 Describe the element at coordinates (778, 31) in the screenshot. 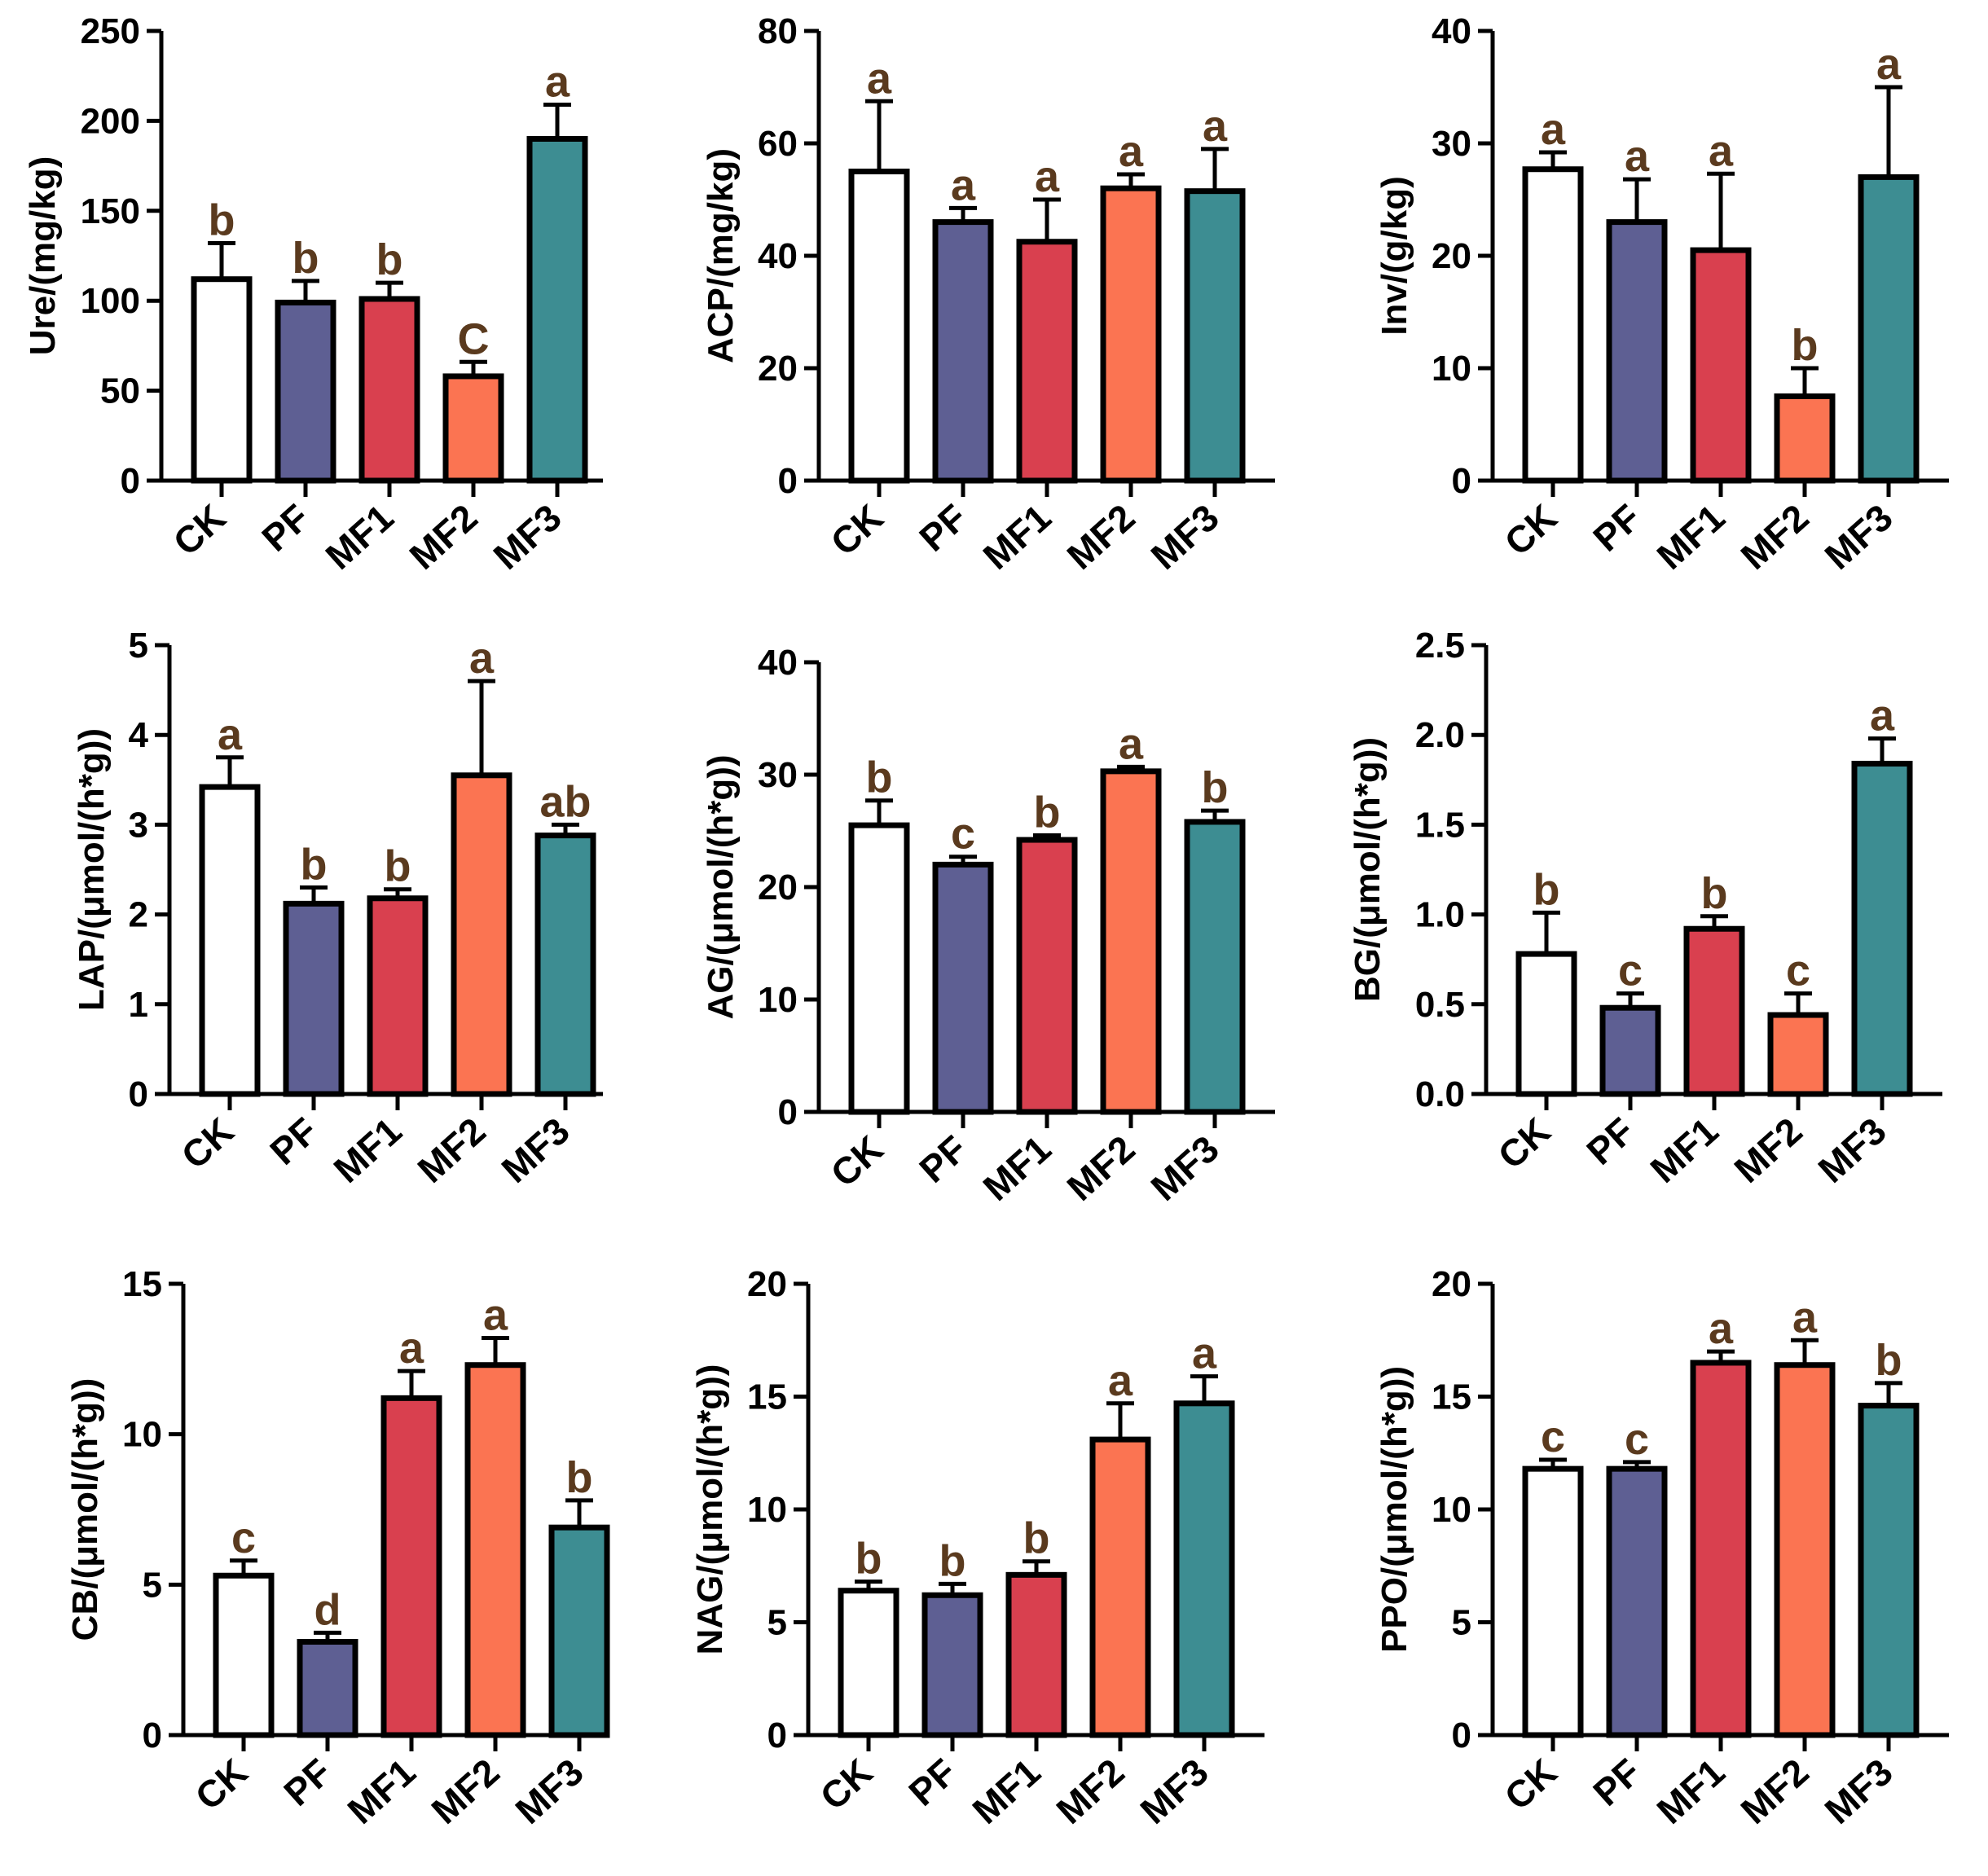

I see `y-tick-label: 80` at that location.